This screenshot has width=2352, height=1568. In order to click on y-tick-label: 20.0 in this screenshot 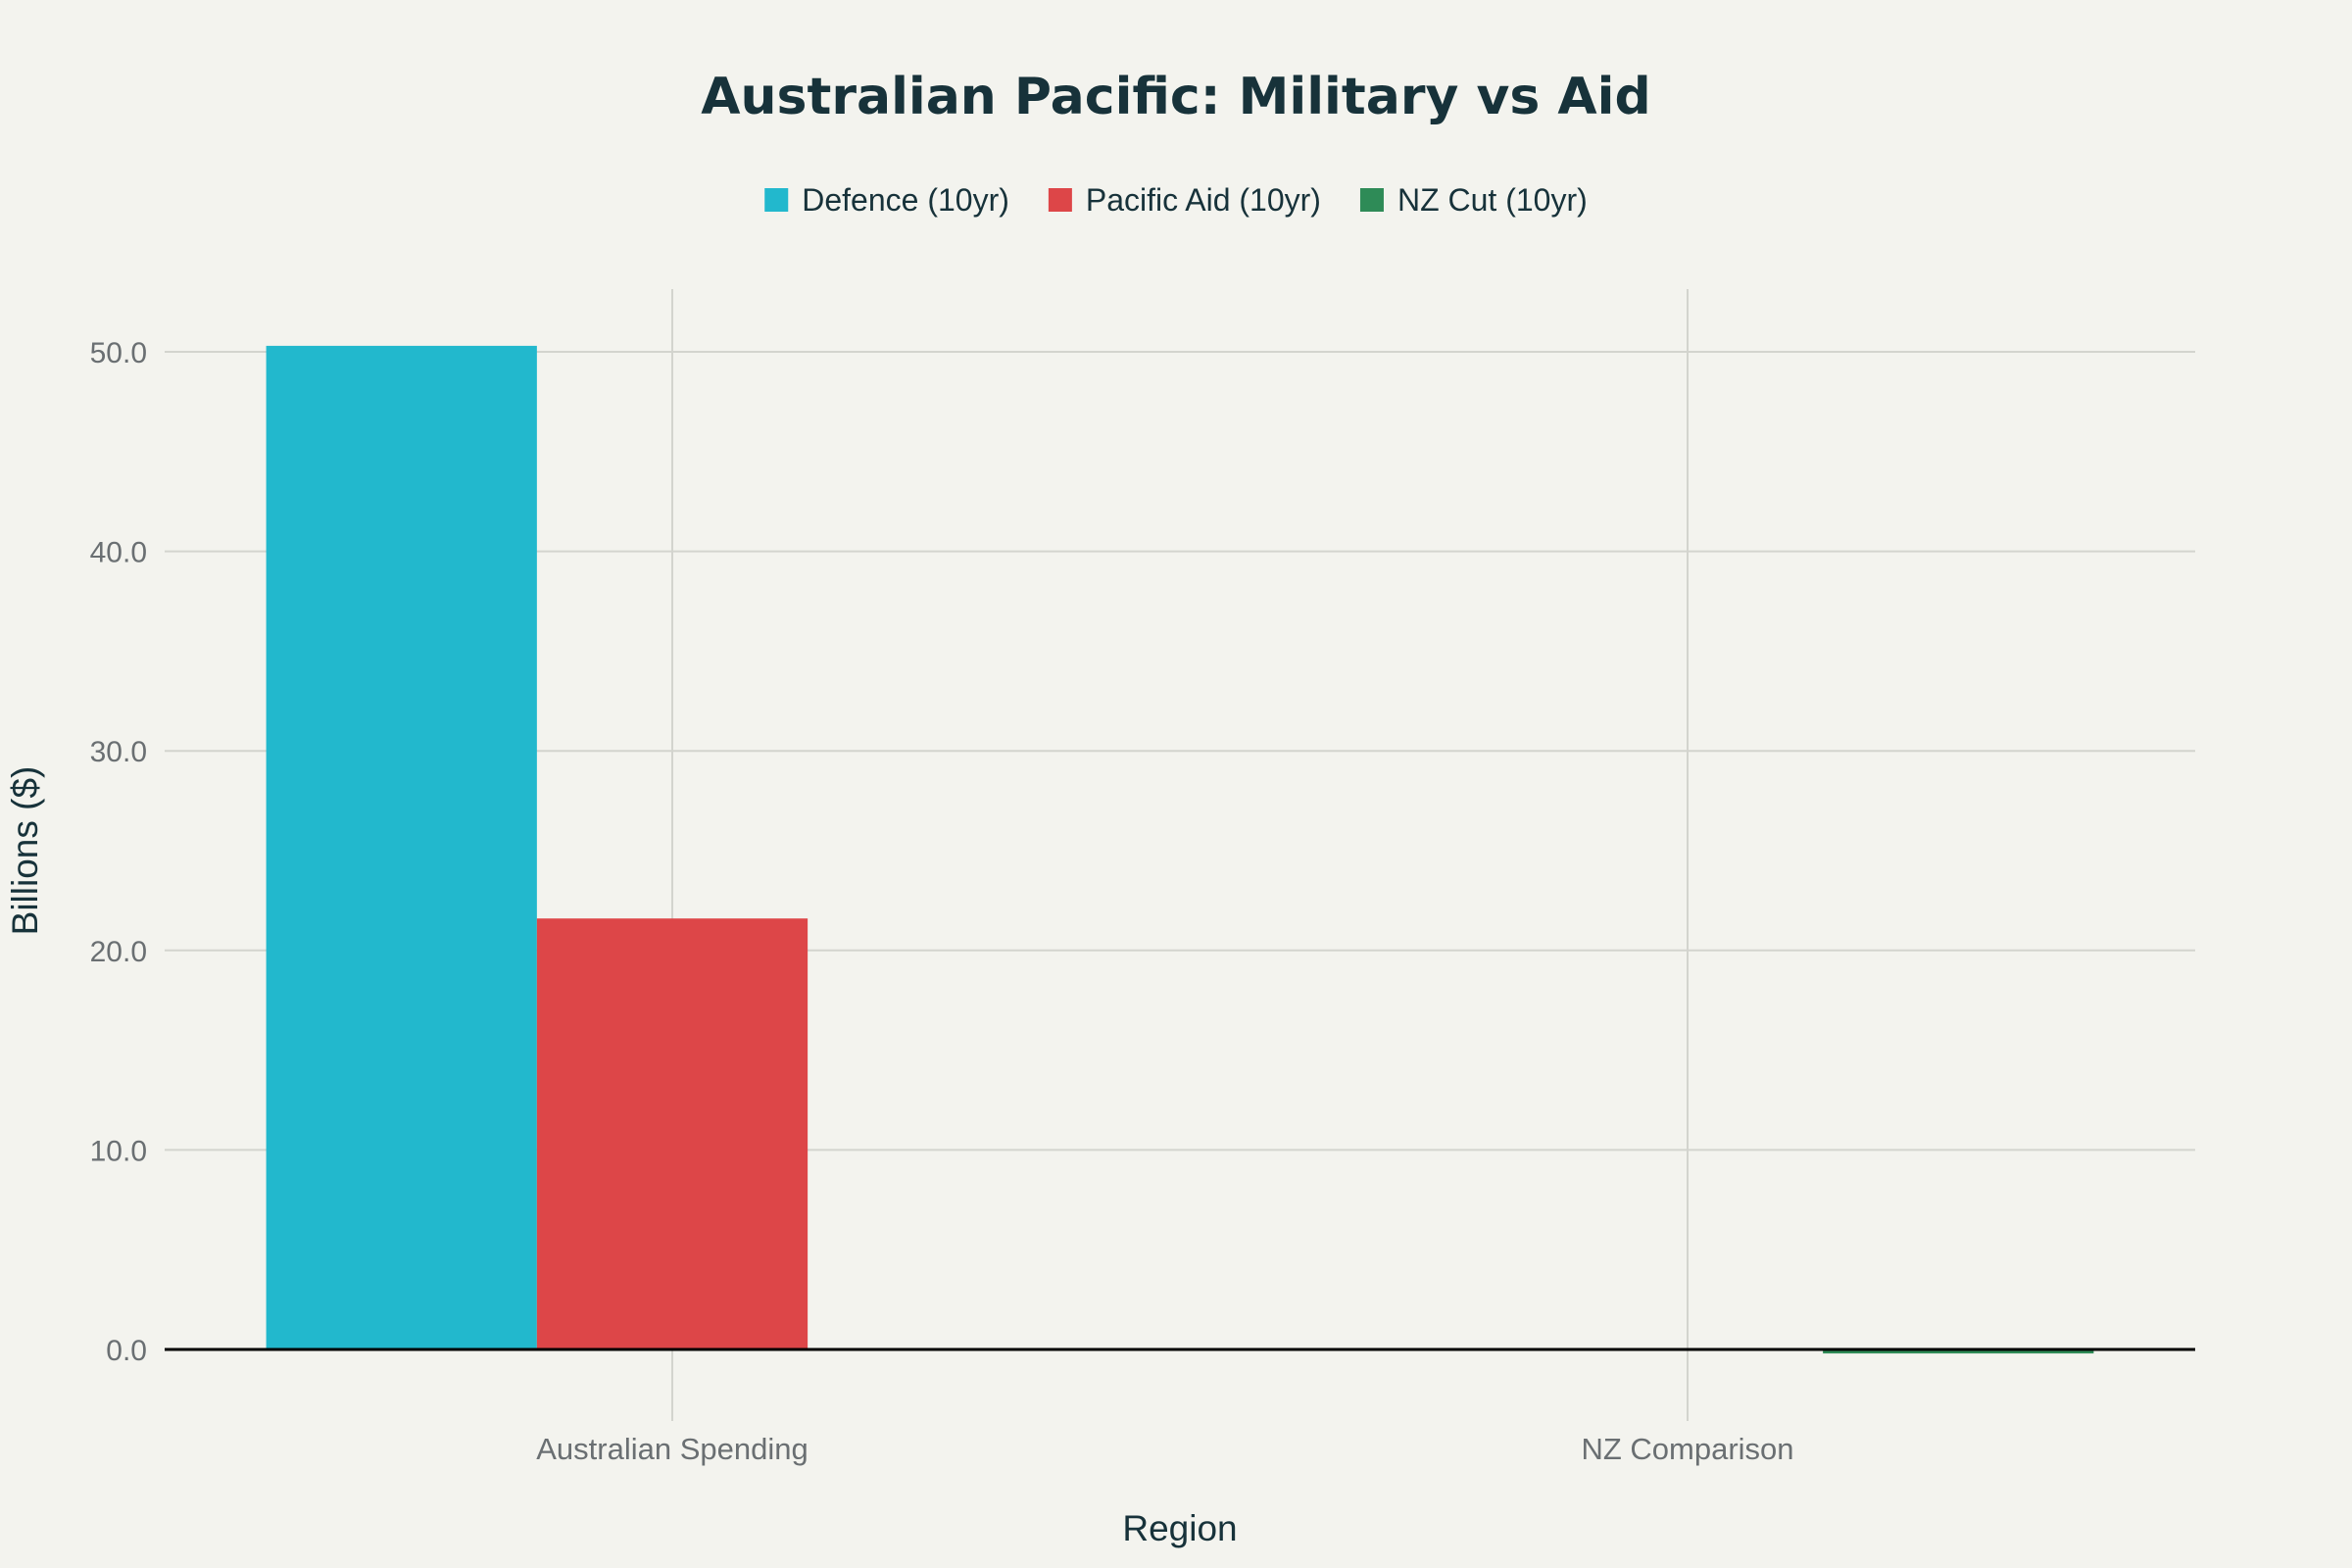, I will do `click(118, 952)`.